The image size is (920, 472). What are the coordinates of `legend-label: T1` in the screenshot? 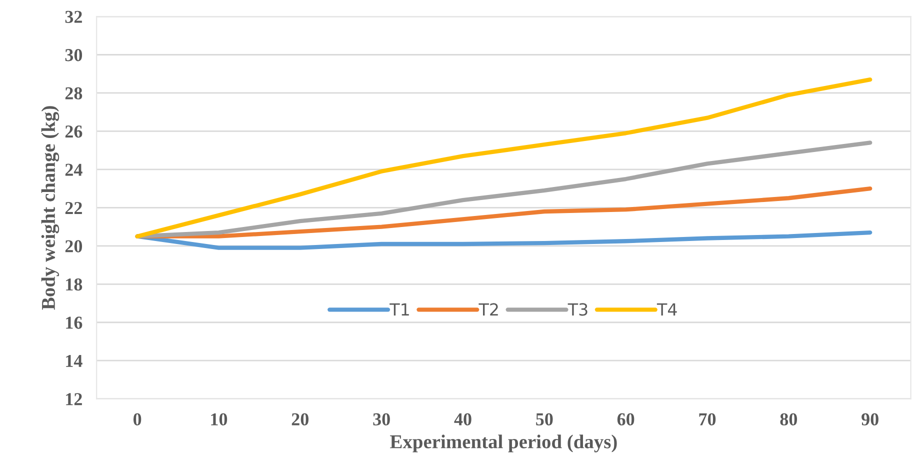 It's located at (399, 309).